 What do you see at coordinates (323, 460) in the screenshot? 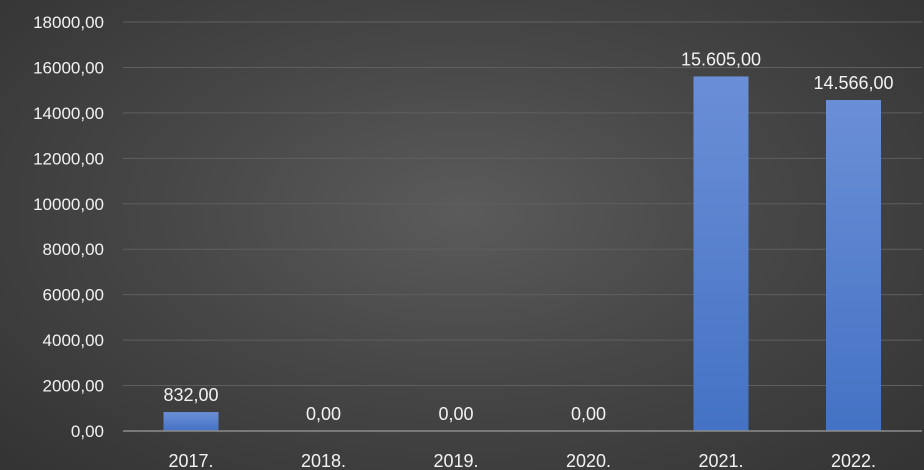
I see `x-category-label: 2018.` at bounding box center [323, 460].